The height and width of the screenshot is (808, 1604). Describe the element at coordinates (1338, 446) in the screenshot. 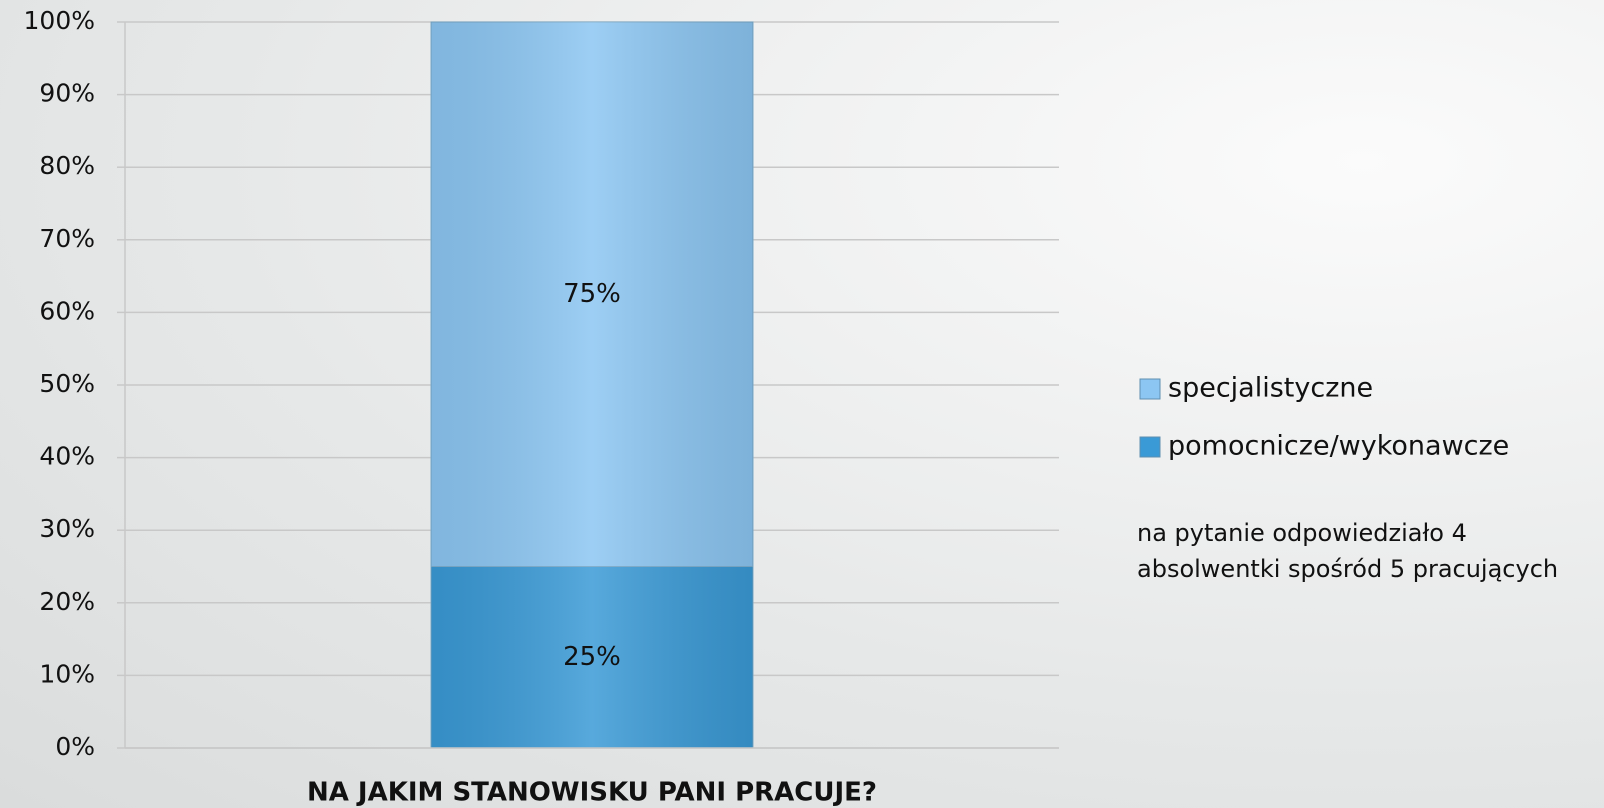

I see `legend-label: pomocnicze/wykonawcze` at that location.